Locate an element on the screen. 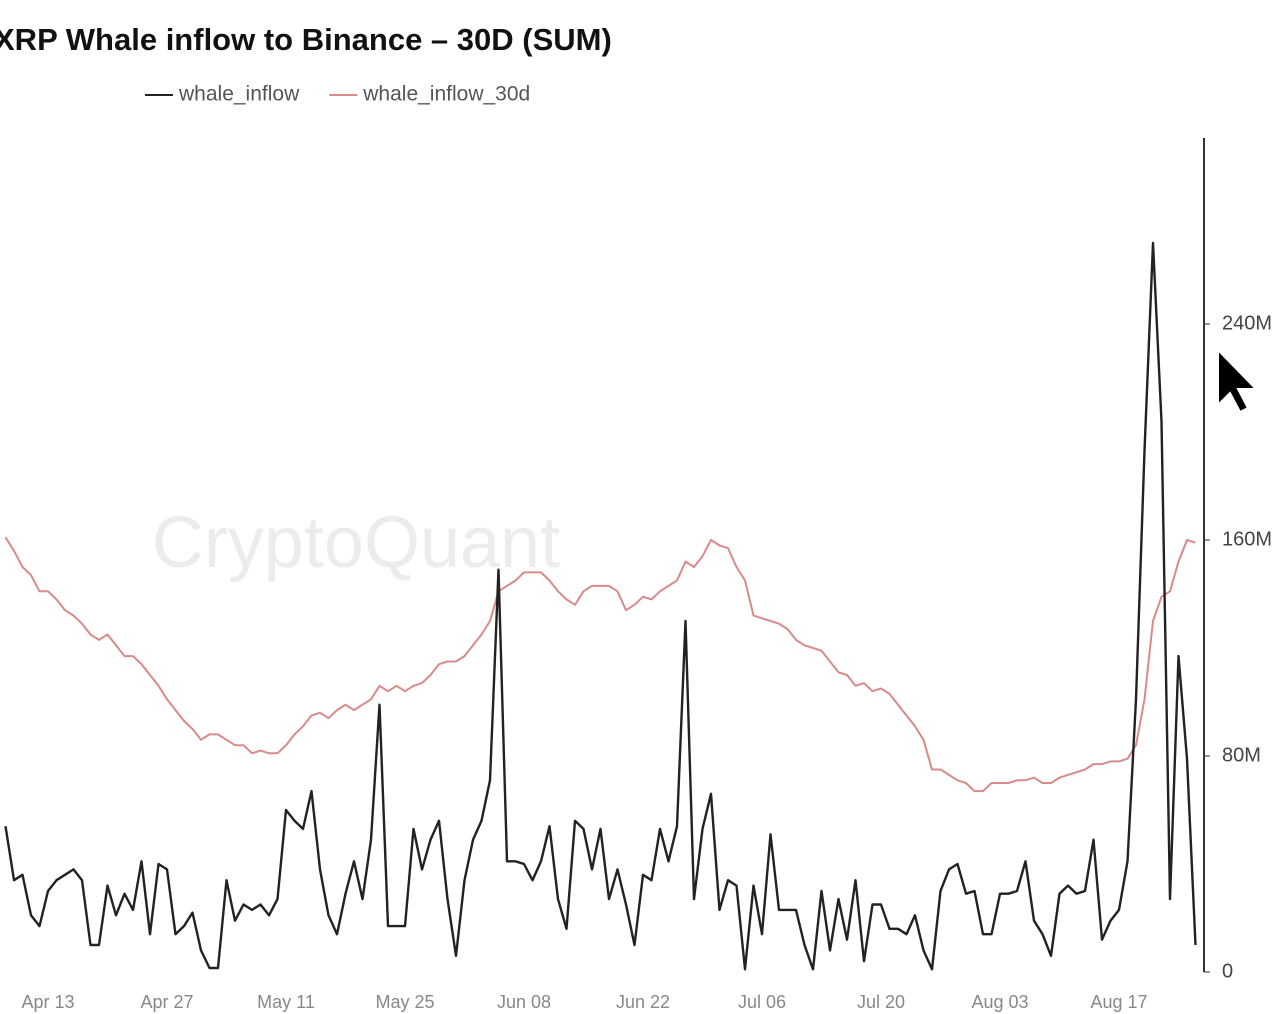  x-tick-label: Jul 06 is located at coordinates (762, 1002).